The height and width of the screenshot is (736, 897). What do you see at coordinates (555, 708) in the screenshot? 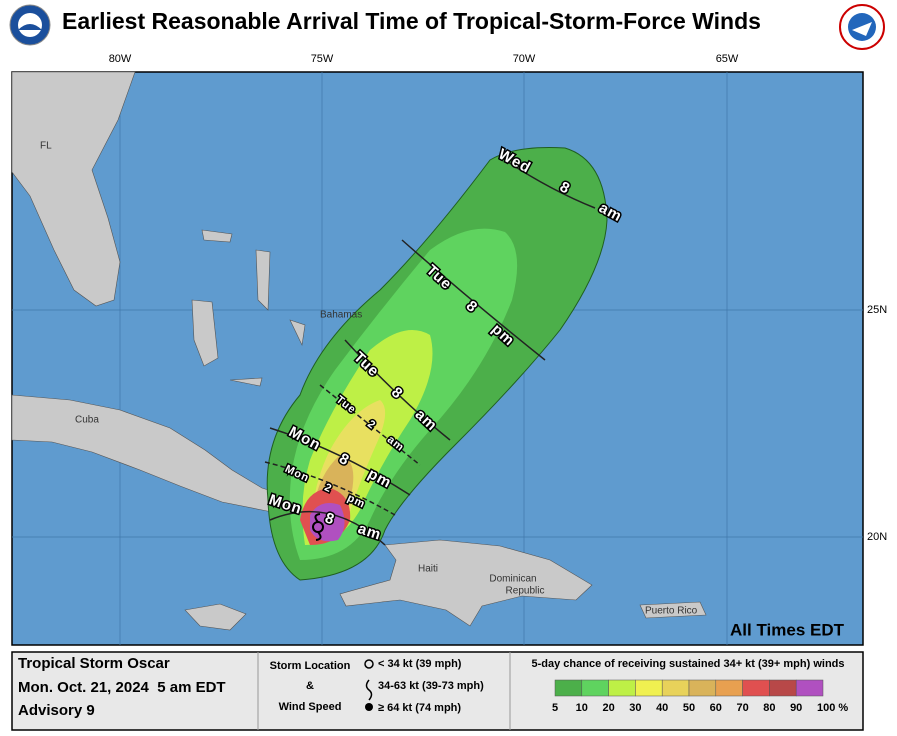
I see `legend-tick-label: 5` at bounding box center [555, 708].